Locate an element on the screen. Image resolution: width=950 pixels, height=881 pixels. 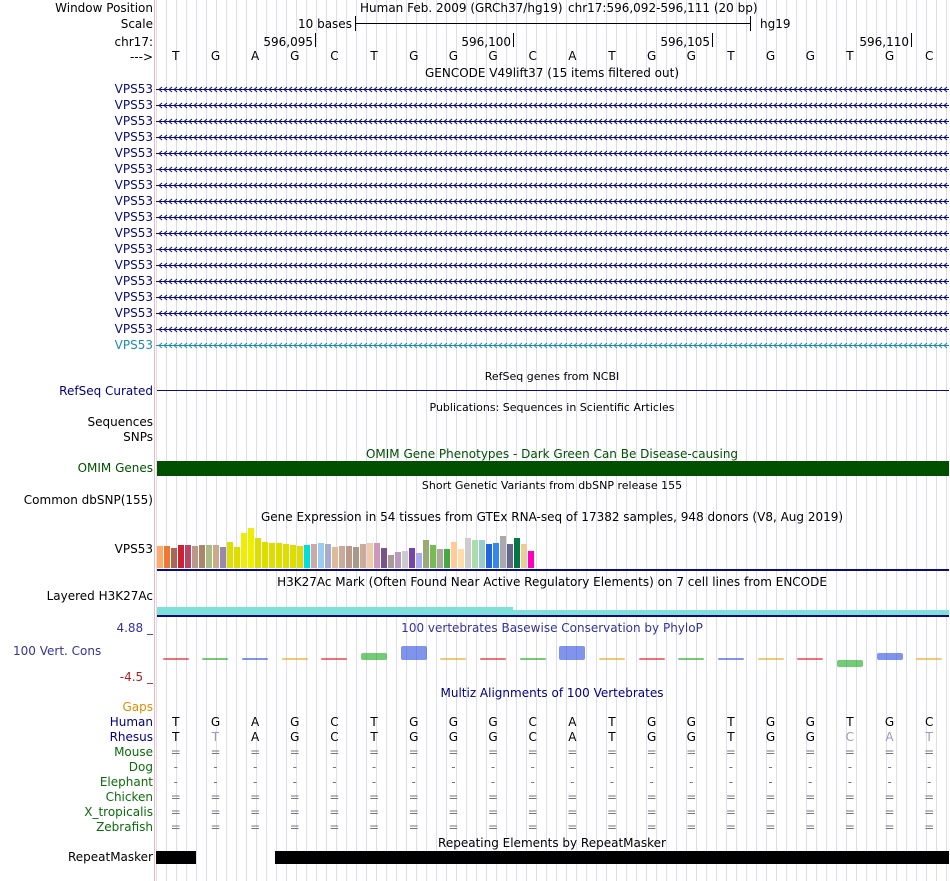
omim-gene-bar is located at coordinates (553, 468).